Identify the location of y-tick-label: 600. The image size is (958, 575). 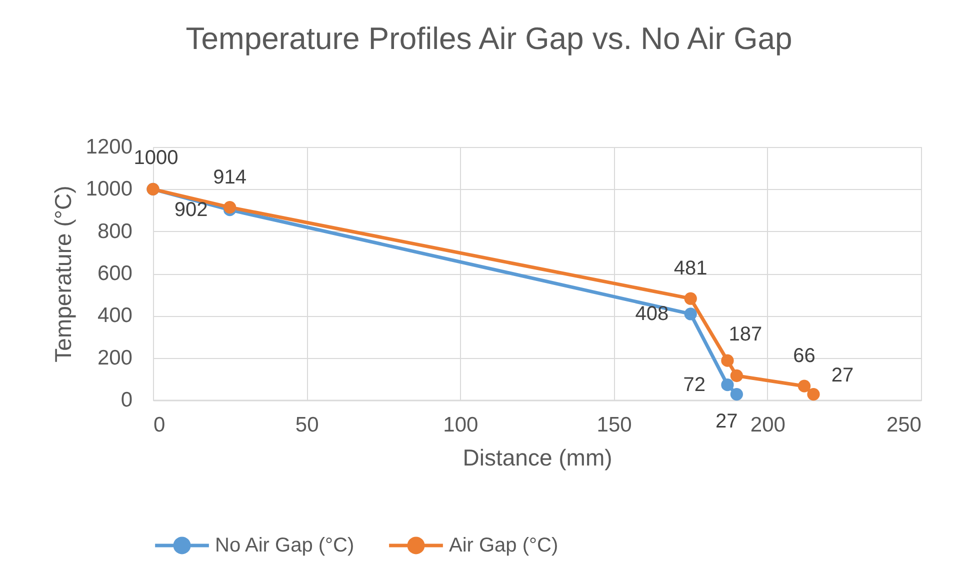
(114, 273).